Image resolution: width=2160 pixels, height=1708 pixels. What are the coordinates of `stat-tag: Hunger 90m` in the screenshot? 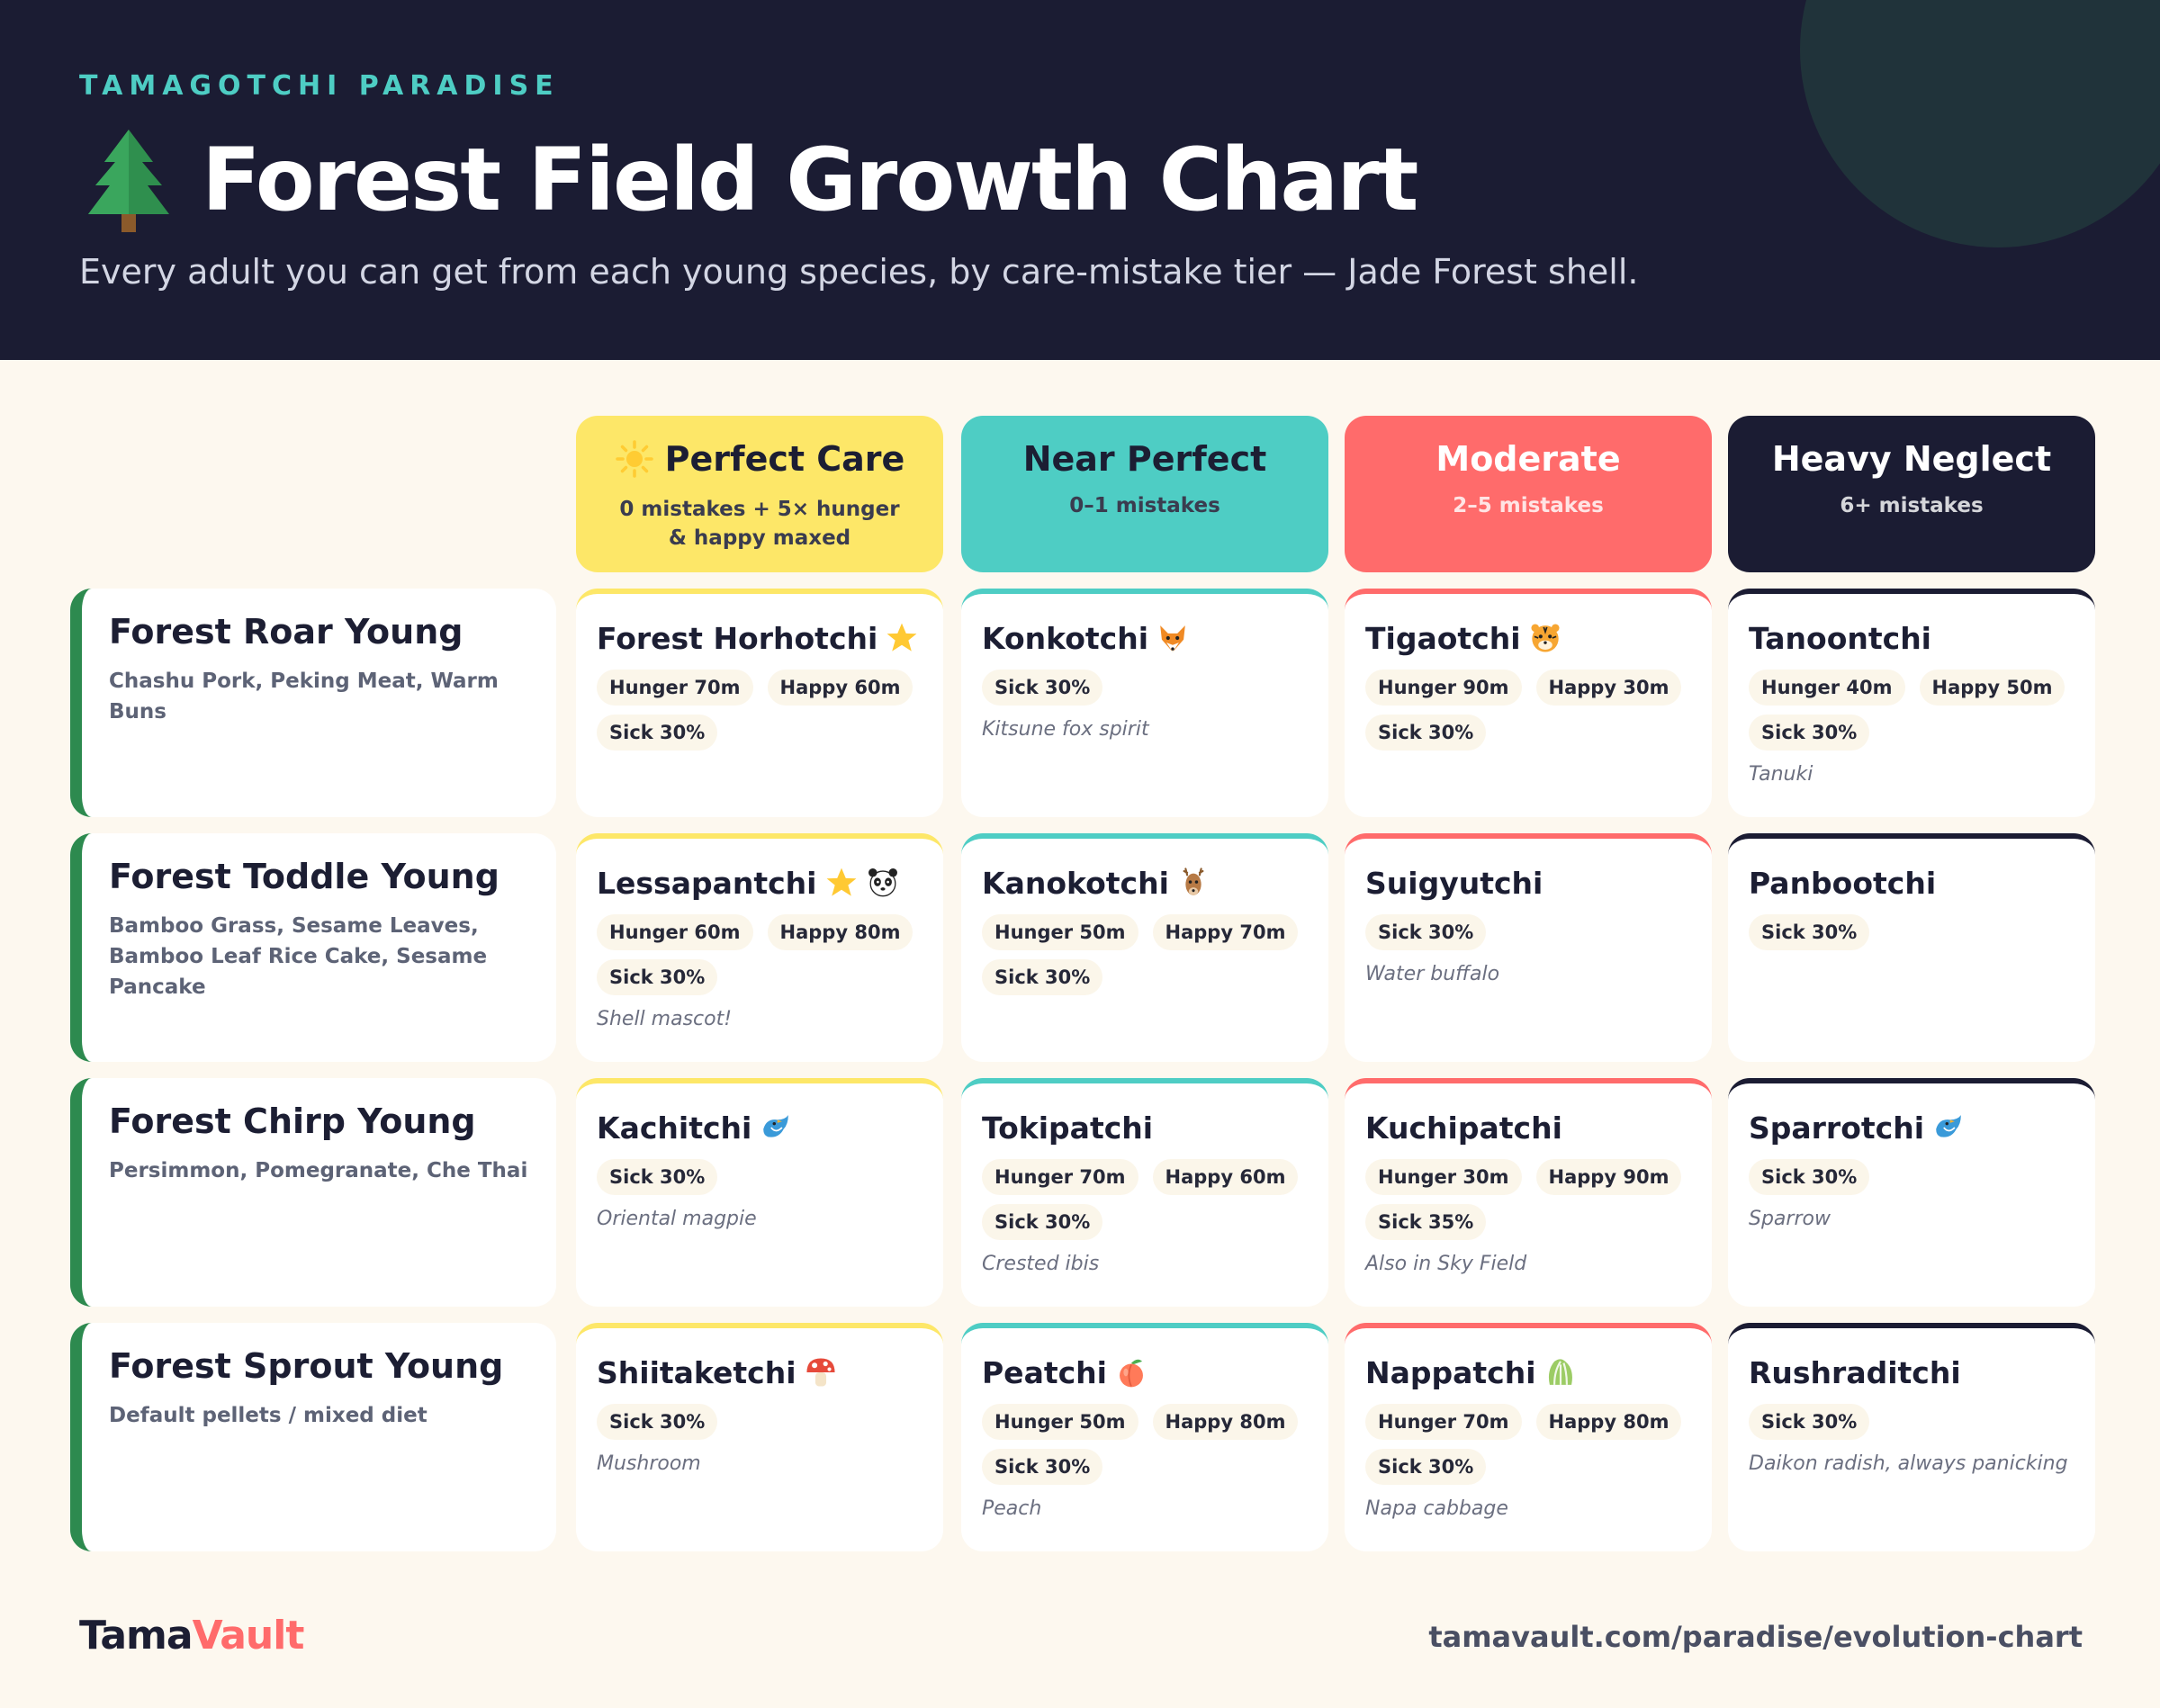 It's located at (1443, 688).